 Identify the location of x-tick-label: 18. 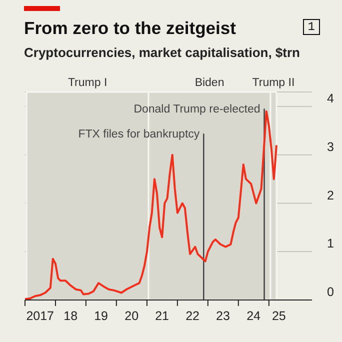
(71, 316).